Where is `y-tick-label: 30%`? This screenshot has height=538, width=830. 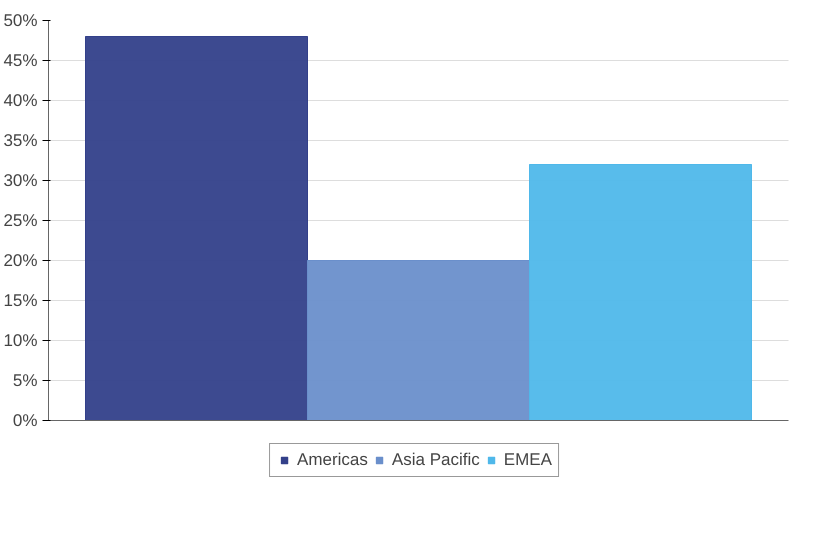 y-tick-label: 30% is located at coordinates (20, 180).